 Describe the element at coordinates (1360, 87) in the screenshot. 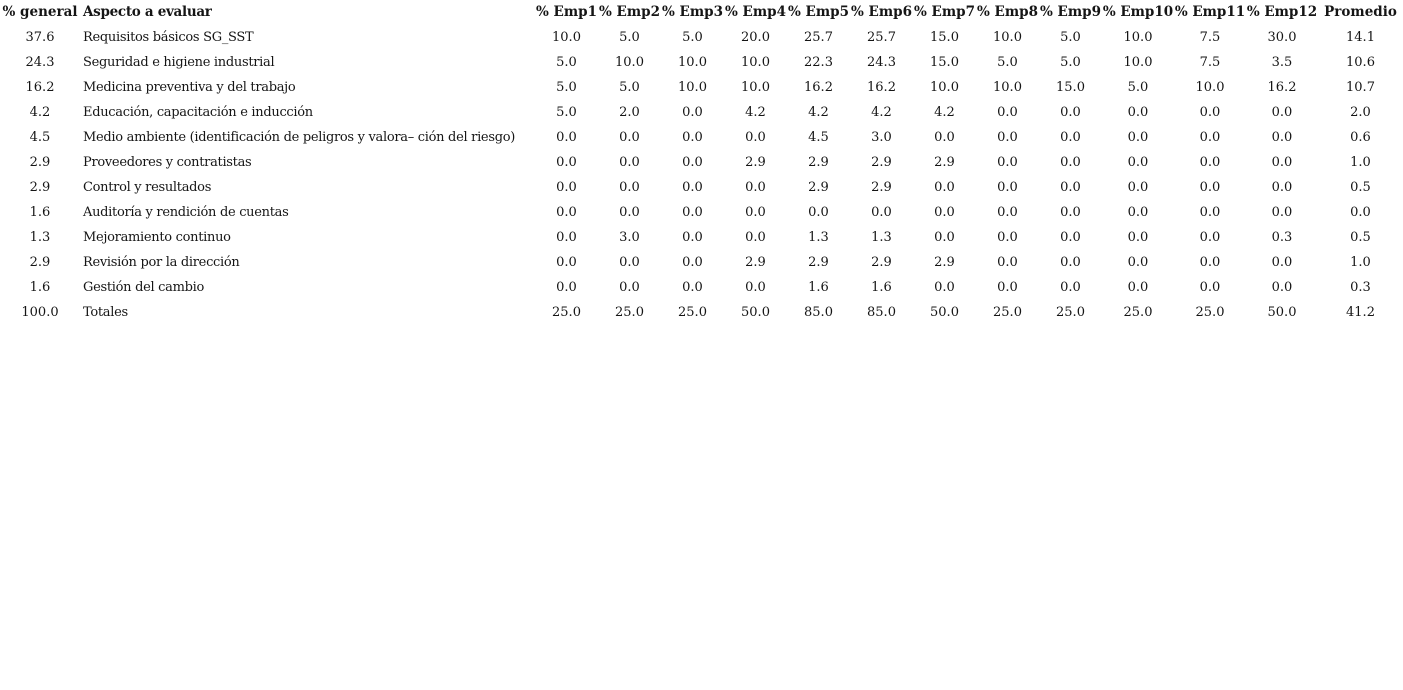

I see `value-cell: 10.7` at that location.